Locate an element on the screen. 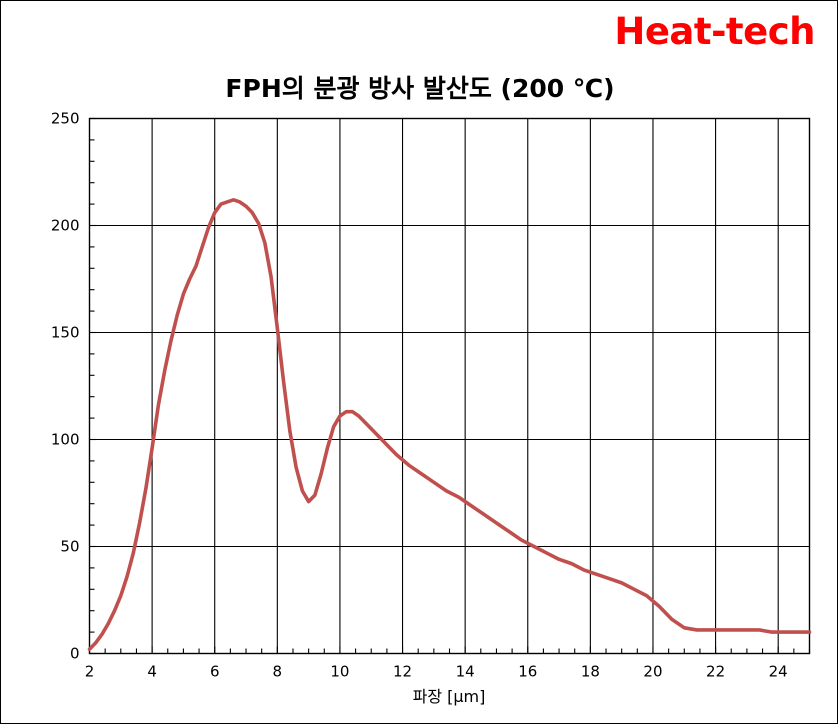 The image size is (838, 724). y-tick-labels: 0 50 100 150 200 250 is located at coordinates (65, 386).